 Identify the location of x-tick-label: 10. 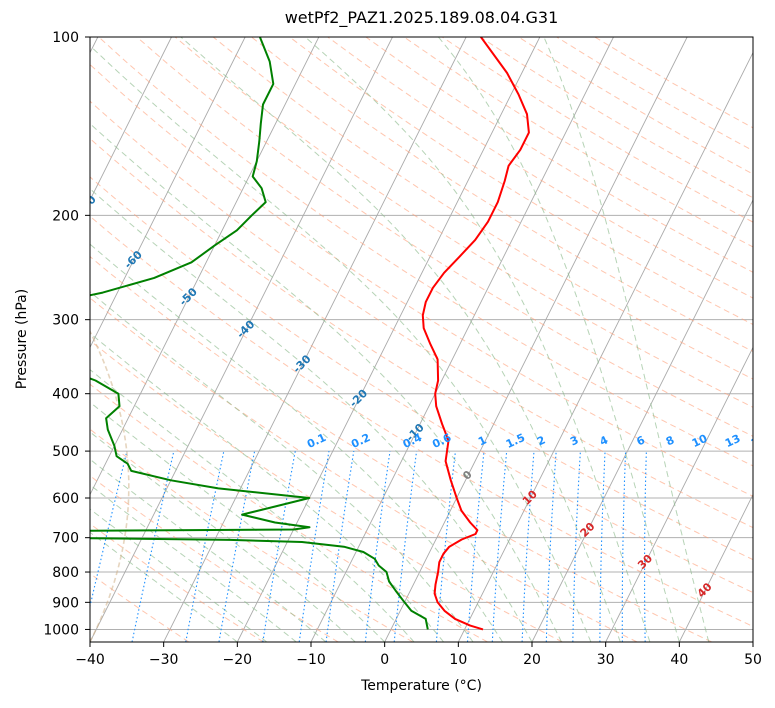
(458, 660).